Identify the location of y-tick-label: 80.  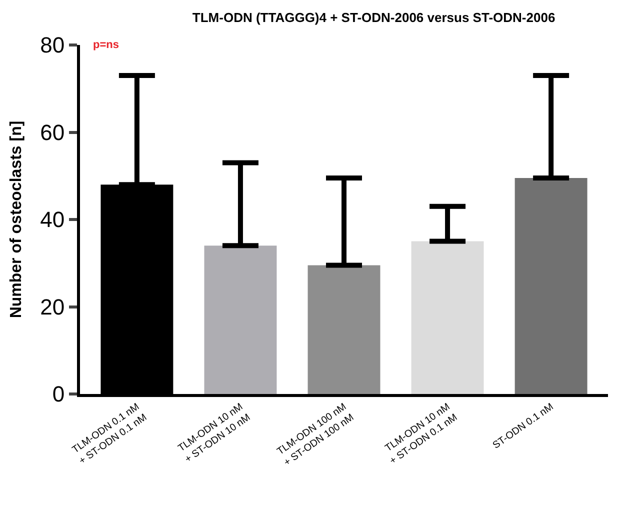
(52, 45).